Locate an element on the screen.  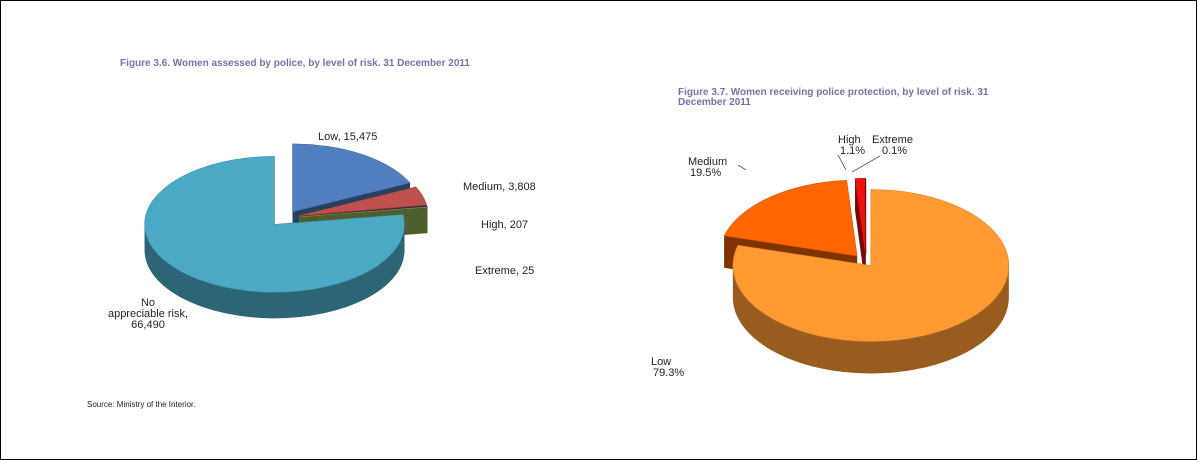
category-label: High is located at coordinates (849, 140).